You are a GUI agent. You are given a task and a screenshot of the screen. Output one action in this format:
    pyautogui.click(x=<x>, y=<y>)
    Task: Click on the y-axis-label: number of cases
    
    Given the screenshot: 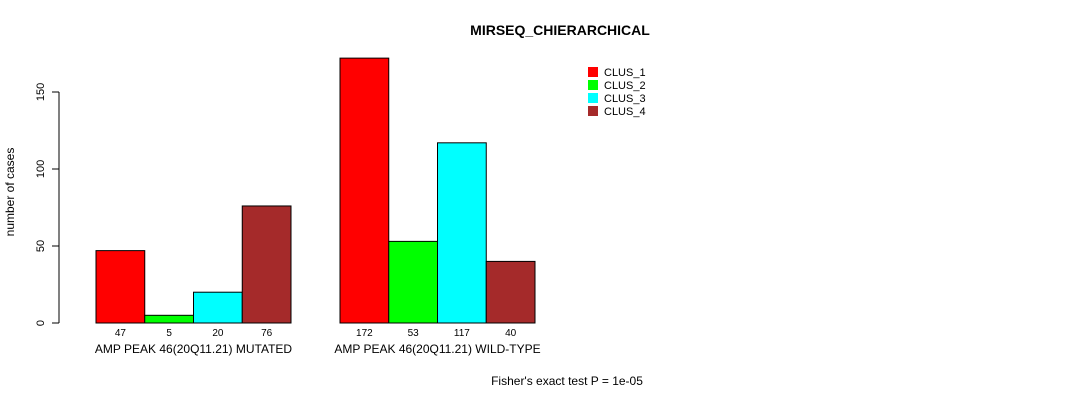 What is the action you would take?
    pyautogui.click(x=10, y=192)
    